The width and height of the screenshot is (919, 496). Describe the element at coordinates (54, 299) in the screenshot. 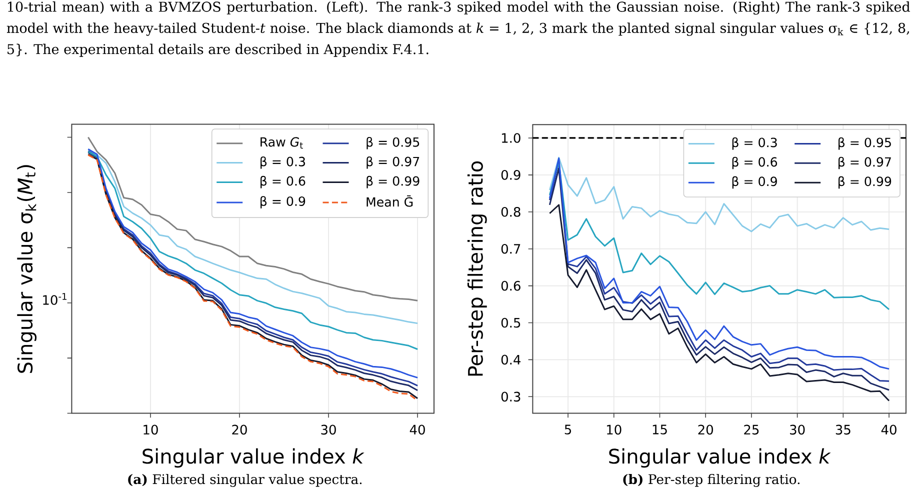

I see `text: 10$^{-1}$` at that location.